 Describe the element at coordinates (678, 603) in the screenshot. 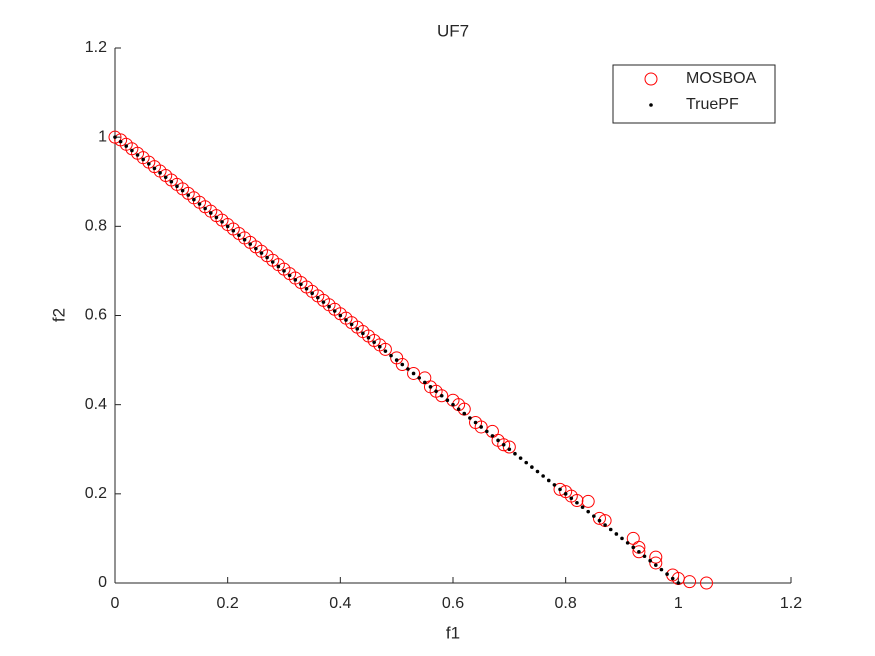

I see `x-tick-label: 1` at that location.